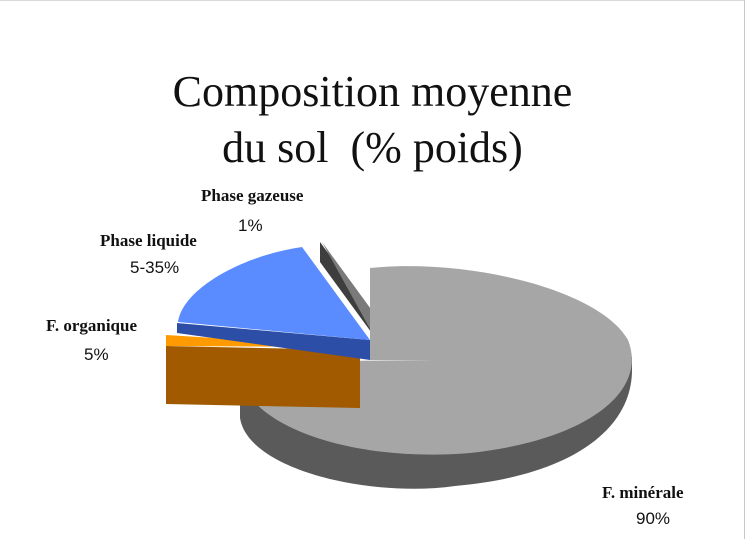  Describe the element at coordinates (436, 422) in the screenshot. I see `slice-mineral-side` at that location.